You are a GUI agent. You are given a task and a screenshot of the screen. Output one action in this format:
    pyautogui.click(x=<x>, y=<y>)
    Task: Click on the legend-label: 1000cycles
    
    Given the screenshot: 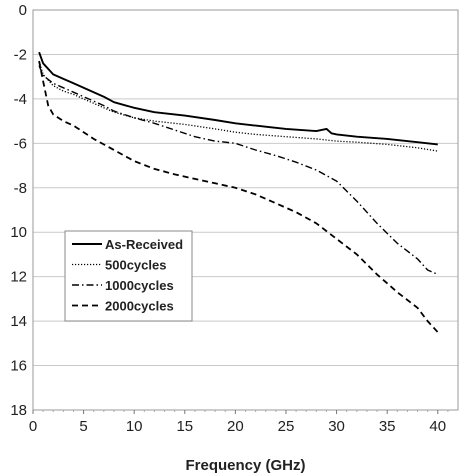 What is the action you would take?
    pyautogui.click(x=139, y=285)
    